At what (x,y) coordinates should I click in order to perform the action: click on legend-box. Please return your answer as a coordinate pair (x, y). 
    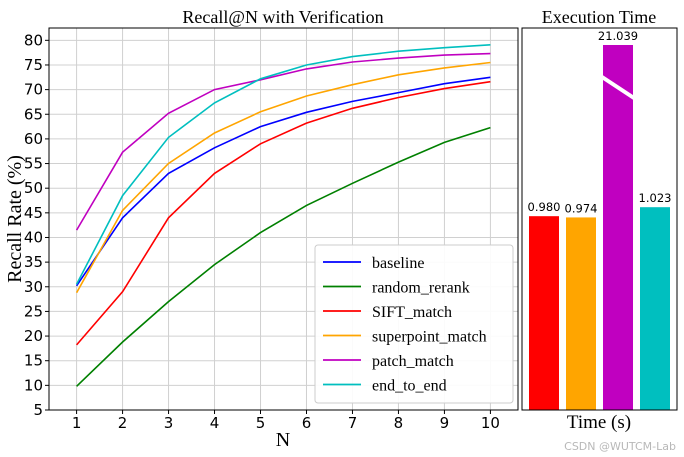
    Looking at the image, I should click on (414, 324).